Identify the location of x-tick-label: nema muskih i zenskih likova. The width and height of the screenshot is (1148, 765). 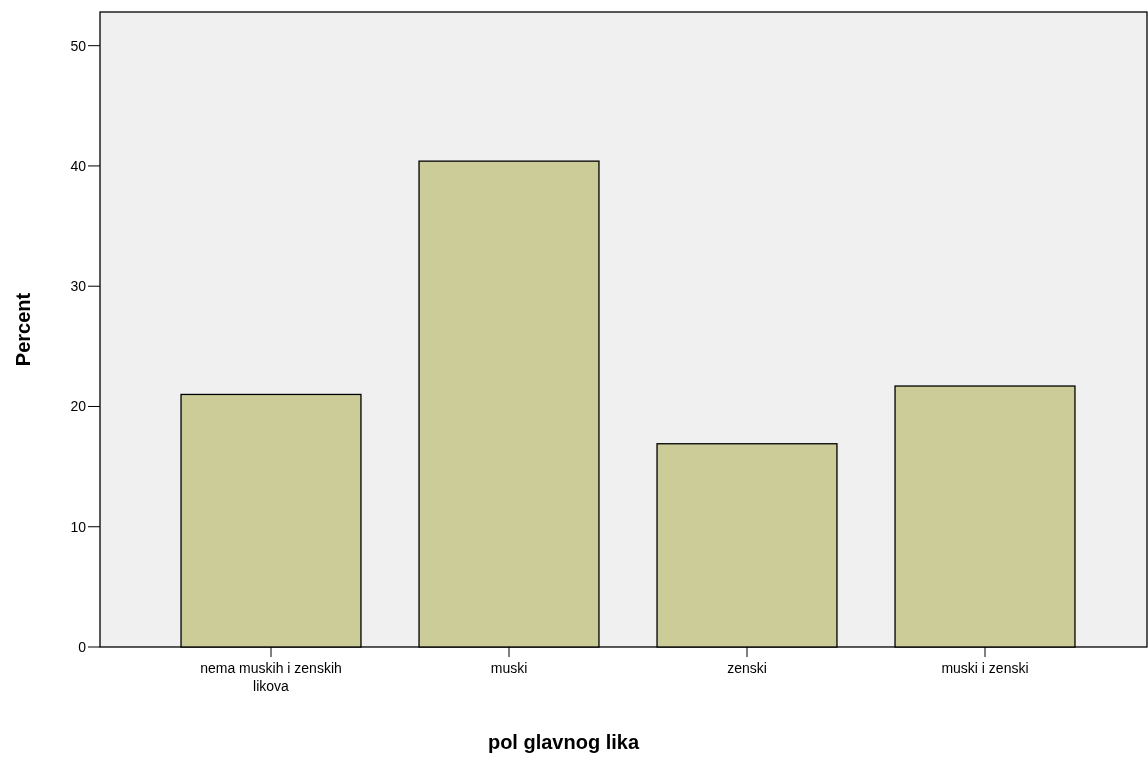
(271, 677).